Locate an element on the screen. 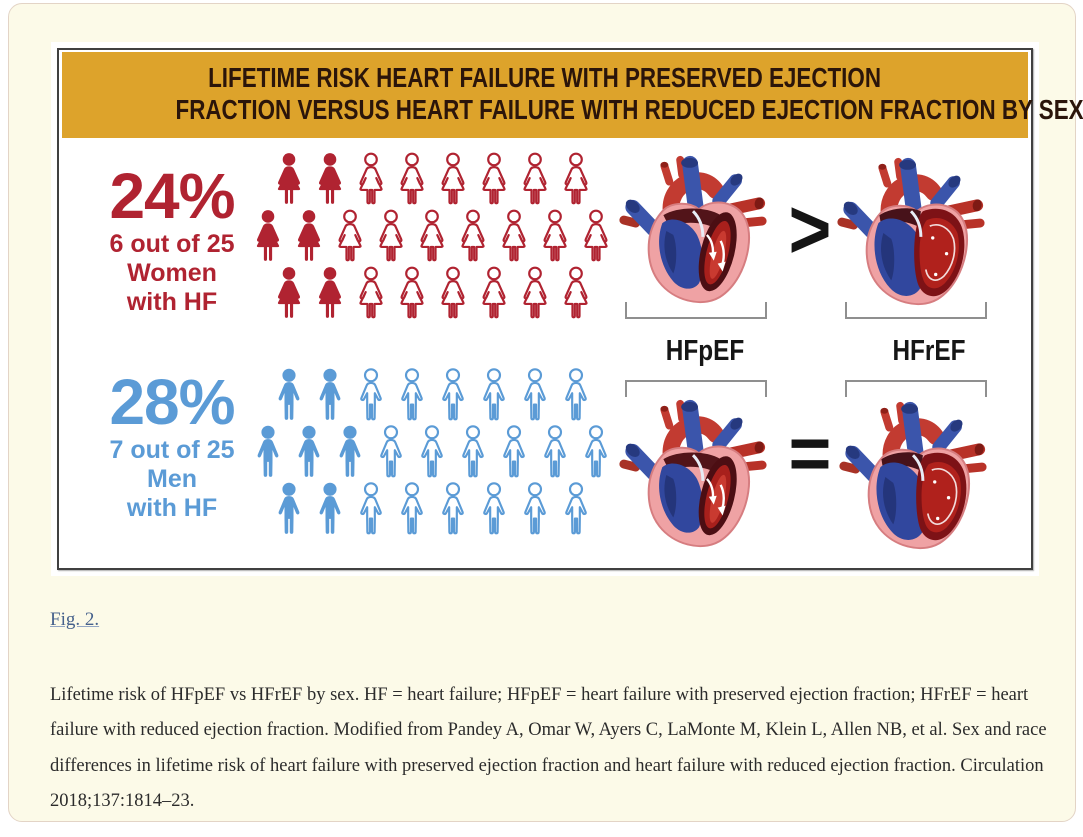 This screenshot has width=1083, height=837. women-stat-block: 24% 6 out of 25 Women with HF is located at coordinates (172, 239).